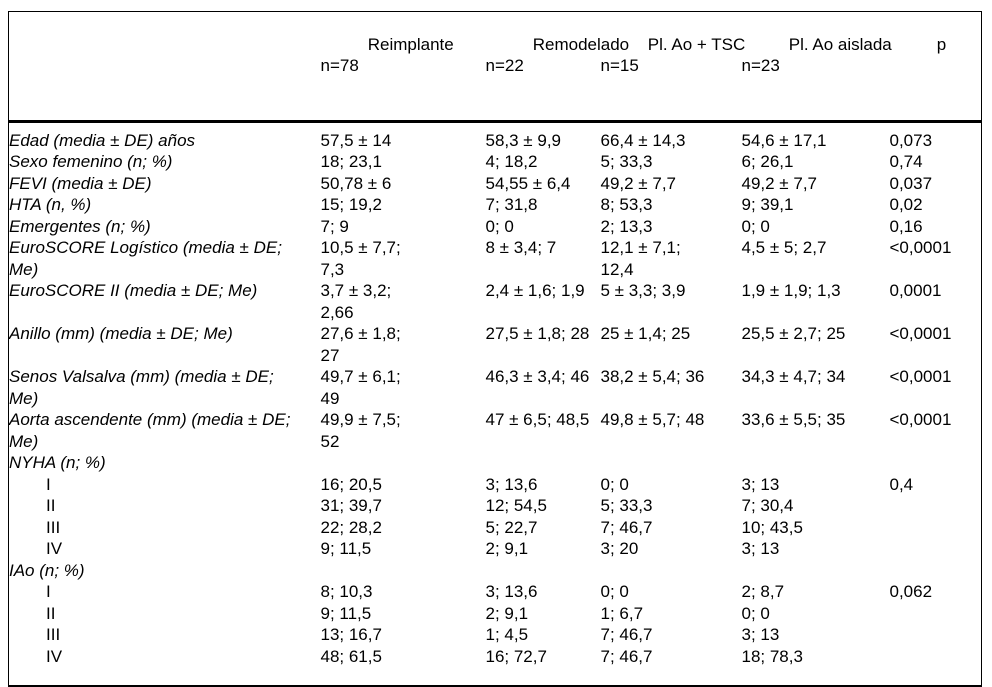 This screenshot has width=992, height=687. Describe the element at coordinates (507, 634) in the screenshot. I see `table-cell: 1; 4,5` at that location.